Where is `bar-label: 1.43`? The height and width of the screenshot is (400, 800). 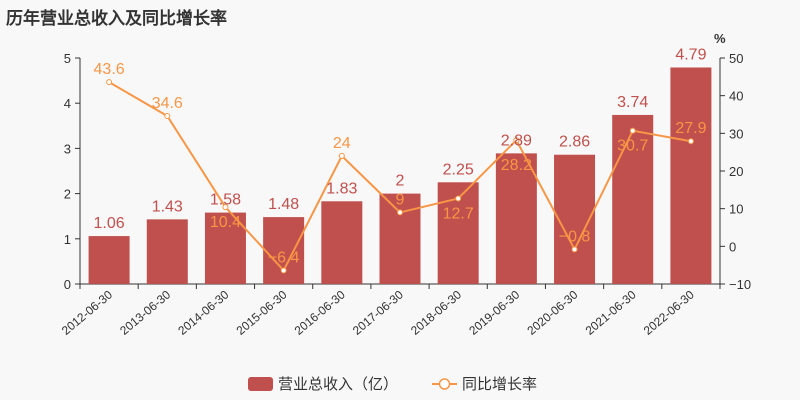
bar-label: 1.43 is located at coordinates (167, 206).